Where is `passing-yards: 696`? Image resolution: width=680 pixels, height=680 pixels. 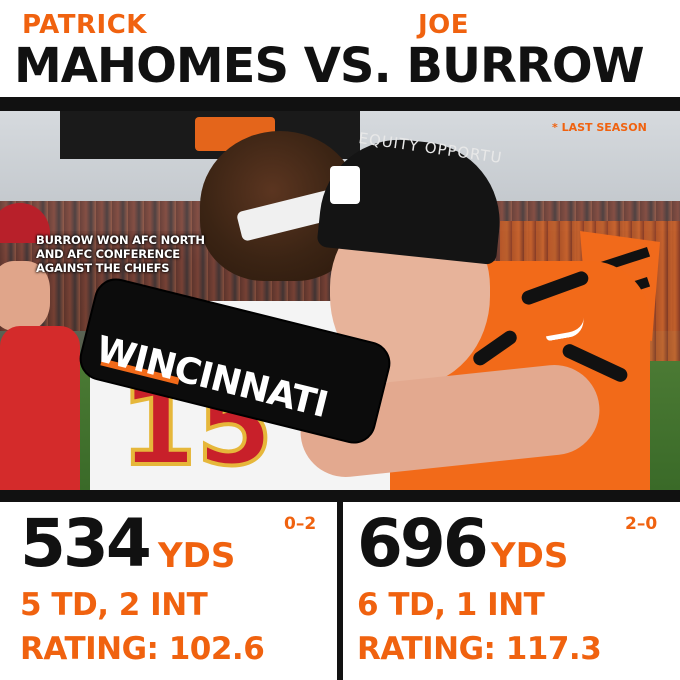 passing-yards: 696 is located at coordinates (423, 543).